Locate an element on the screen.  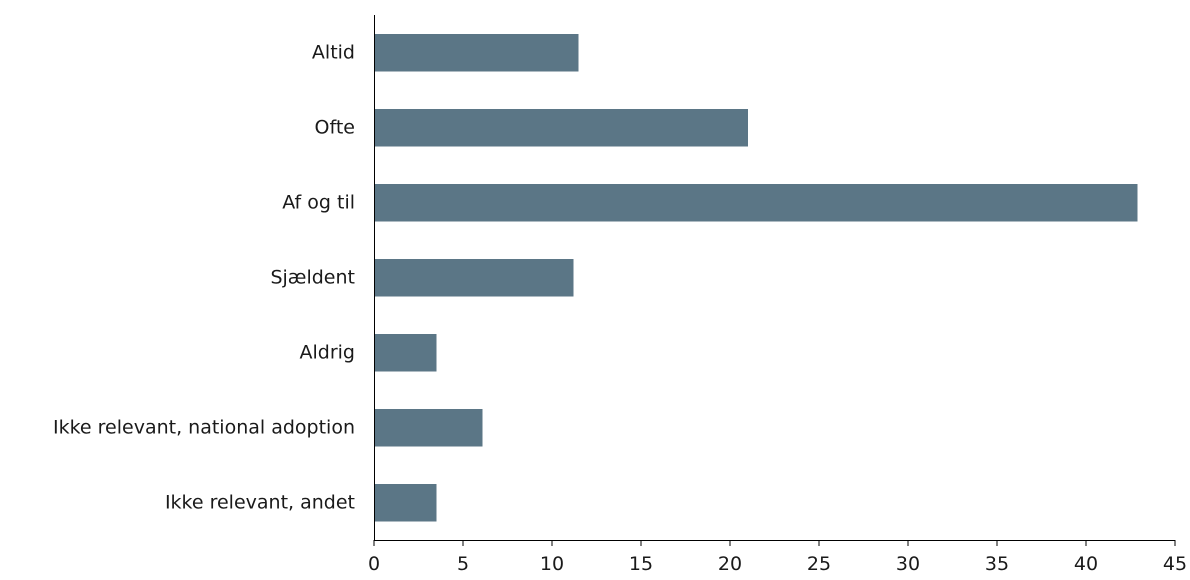
category-label: Aldrig is located at coordinates (328, 353).